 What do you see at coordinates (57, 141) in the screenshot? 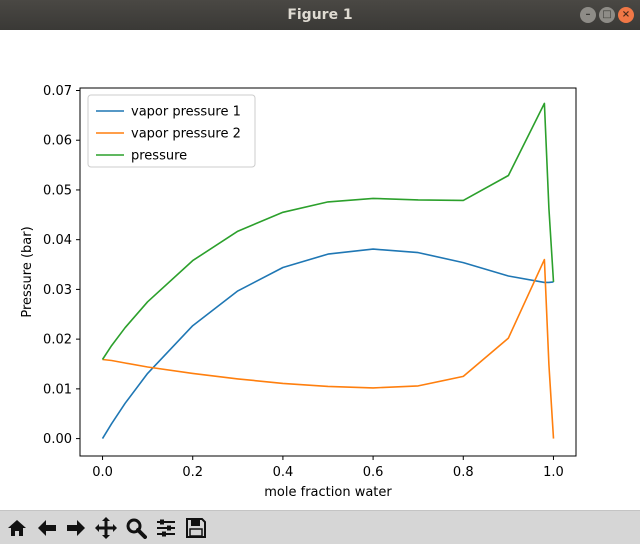
I see `y-tick-label: 0.06` at bounding box center [57, 141].